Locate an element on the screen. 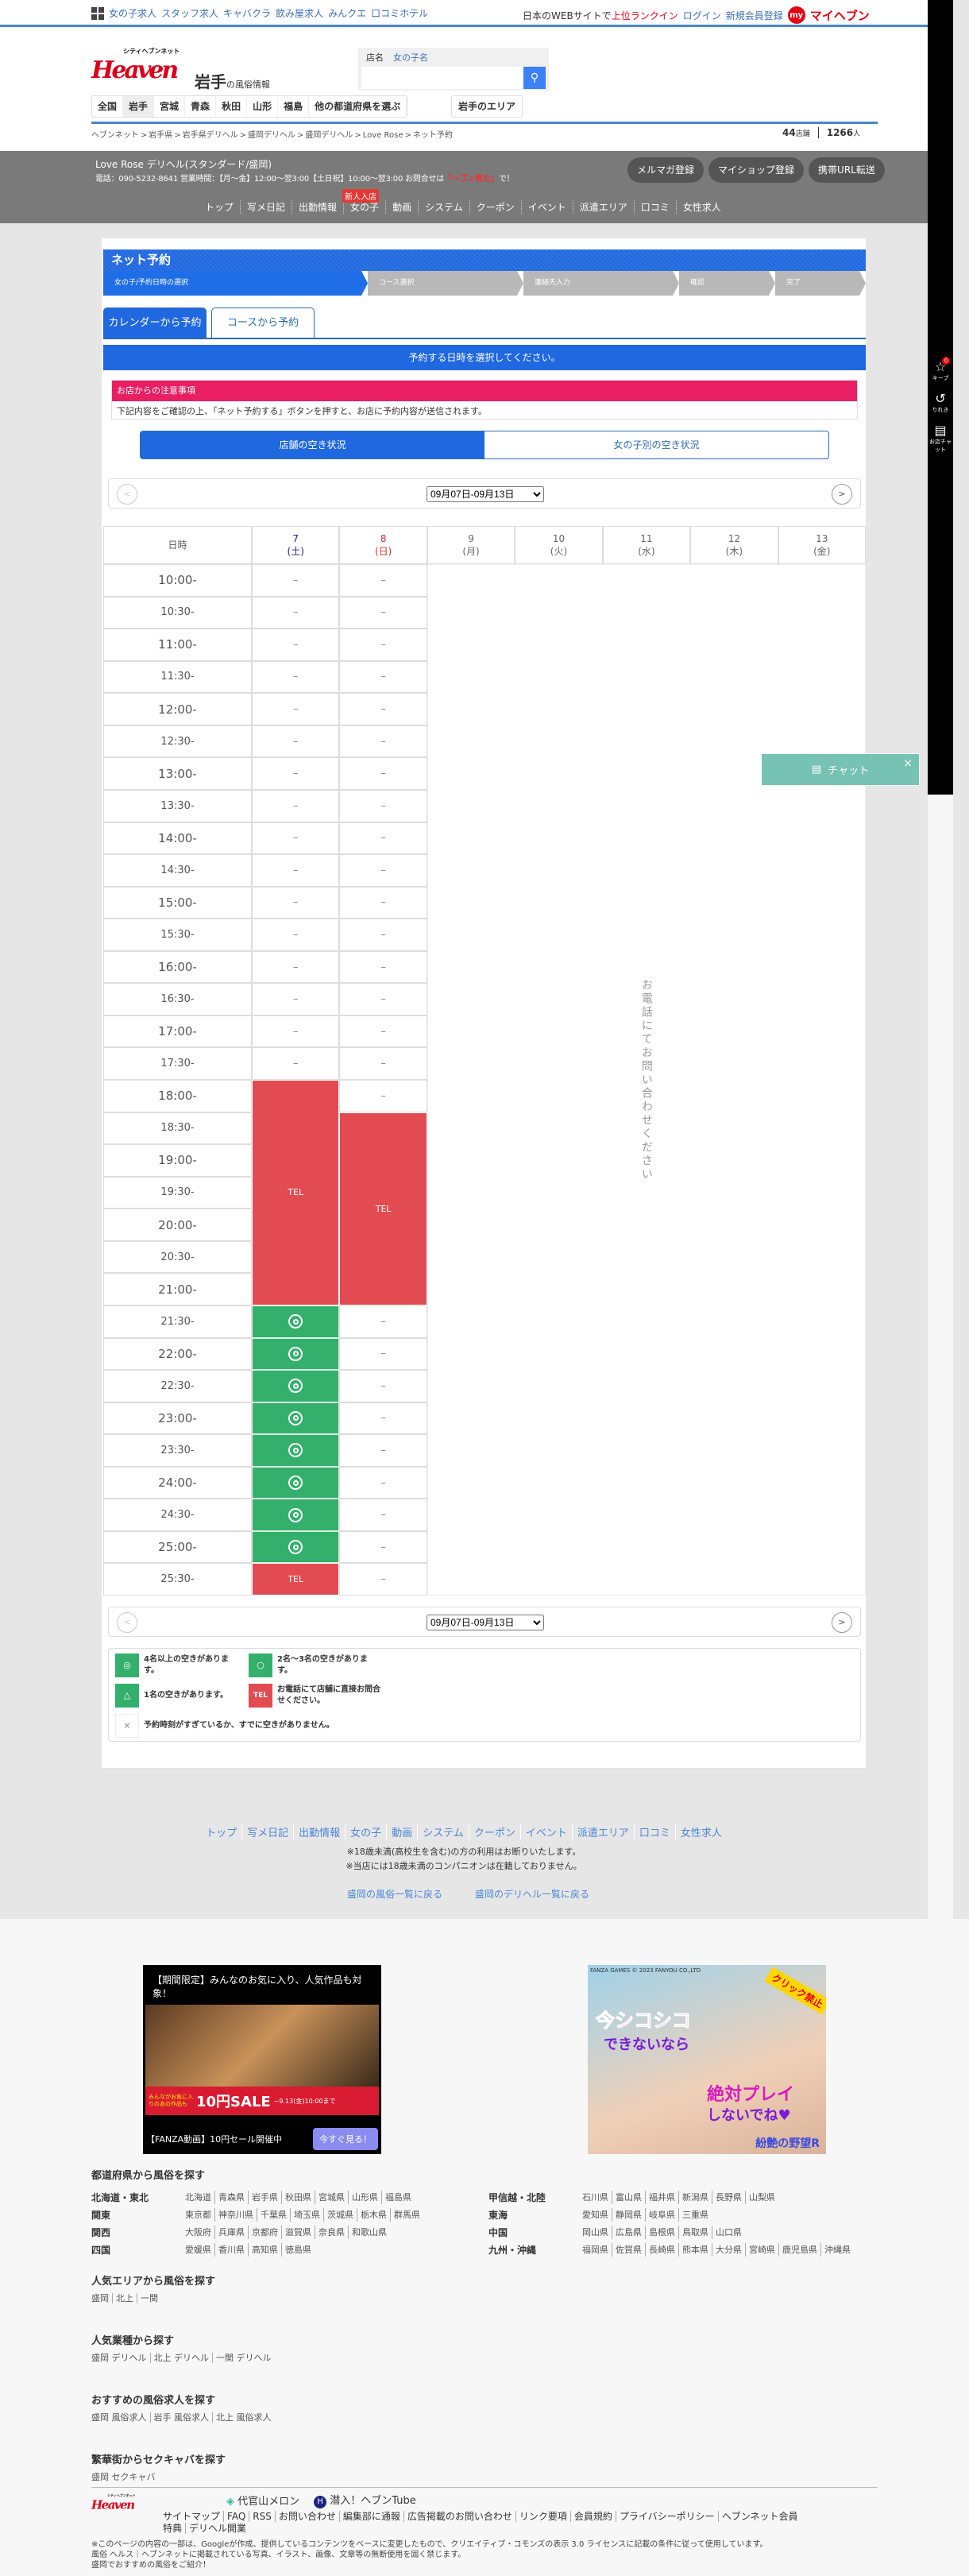  pref-link: 沖縄県 is located at coordinates (837, 2250).